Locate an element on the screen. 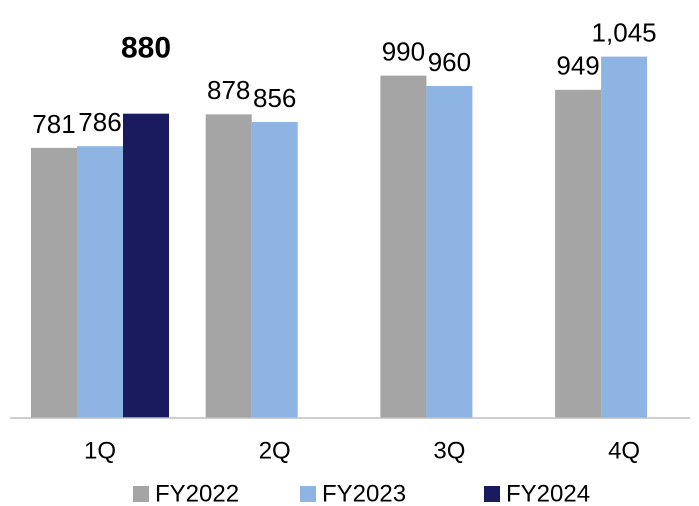 Image resolution: width=699 pixels, height=506 pixels. legend-label: FY2023 is located at coordinates (364, 493).